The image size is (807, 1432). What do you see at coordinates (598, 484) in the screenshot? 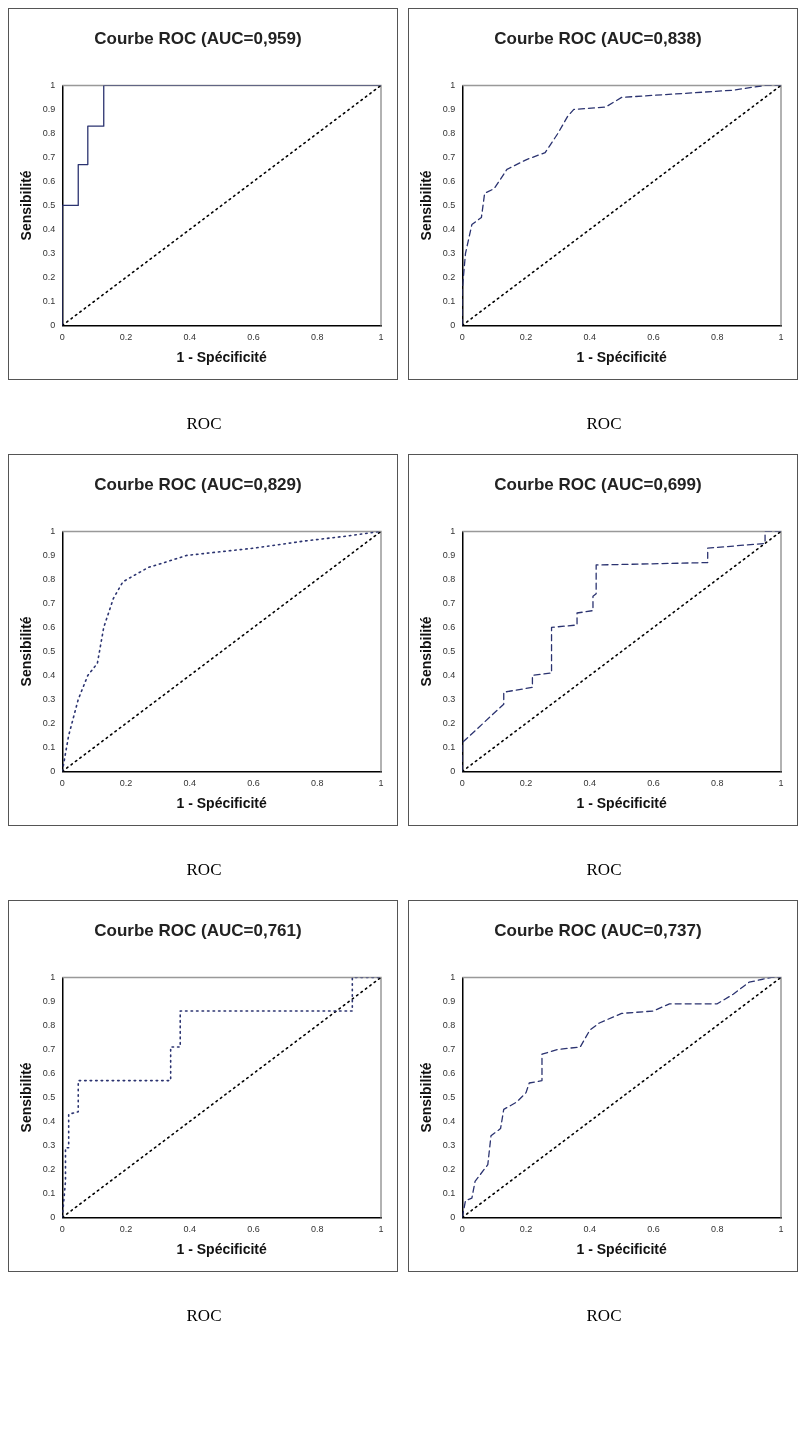
I see `chart-title: Courbe ROC (AUC=0,699)` at bounding box center [598, 484].